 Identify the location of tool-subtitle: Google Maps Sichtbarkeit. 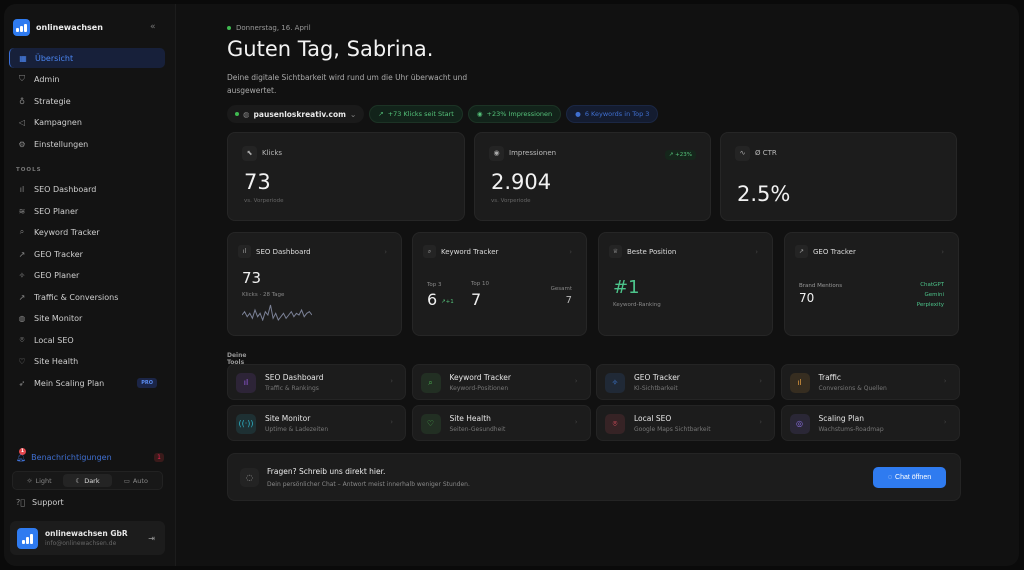
(672, 429).